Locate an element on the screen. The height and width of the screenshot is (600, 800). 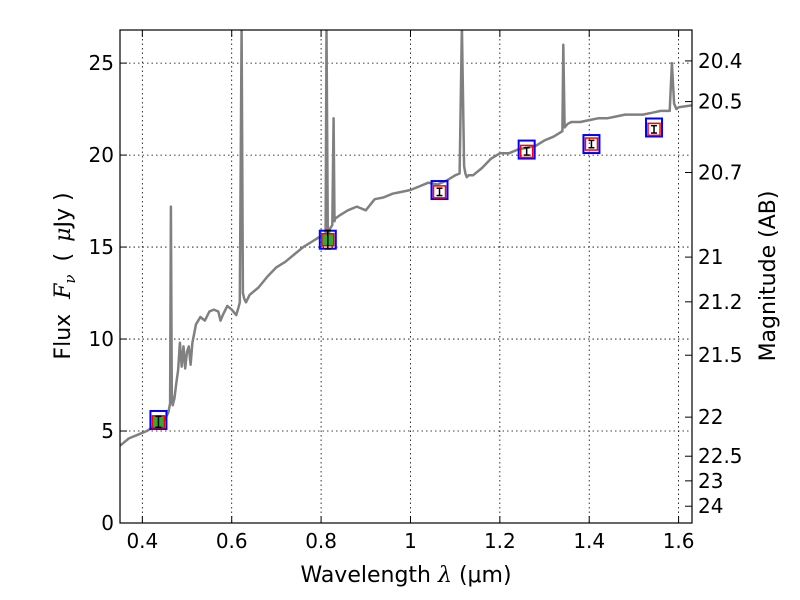
x-tick-label: 1.6 is located at coordinates (679, 541).